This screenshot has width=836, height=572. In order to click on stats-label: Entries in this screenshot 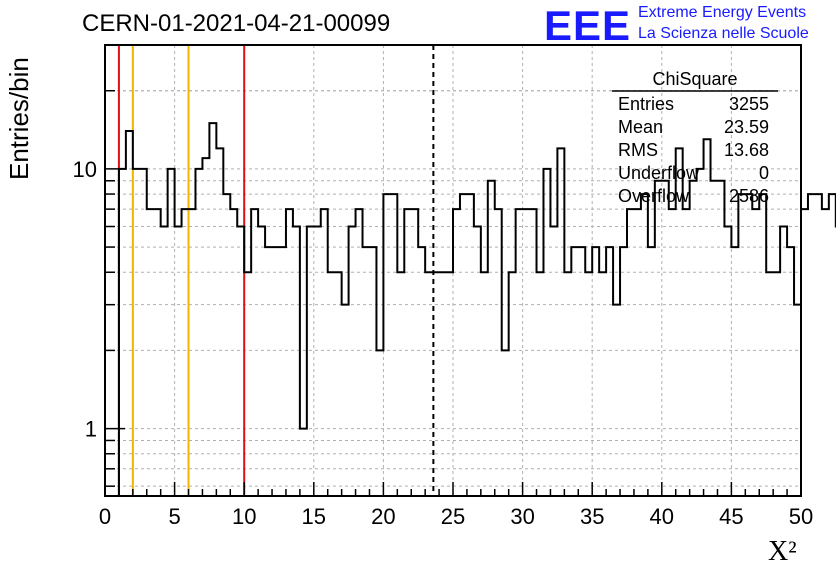, I will do `click(646, 104)`.